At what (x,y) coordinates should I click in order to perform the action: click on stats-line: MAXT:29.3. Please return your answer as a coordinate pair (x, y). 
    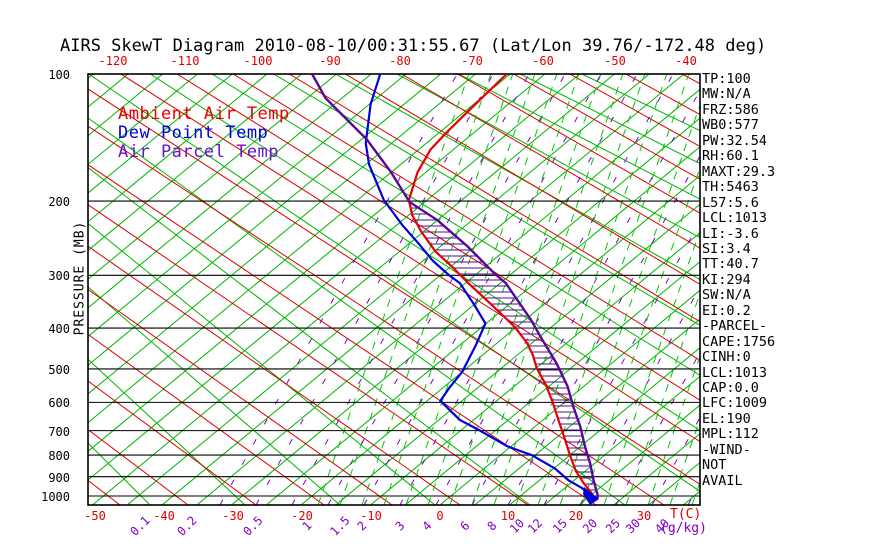
    Looking at the image, I should click on (739, 171).